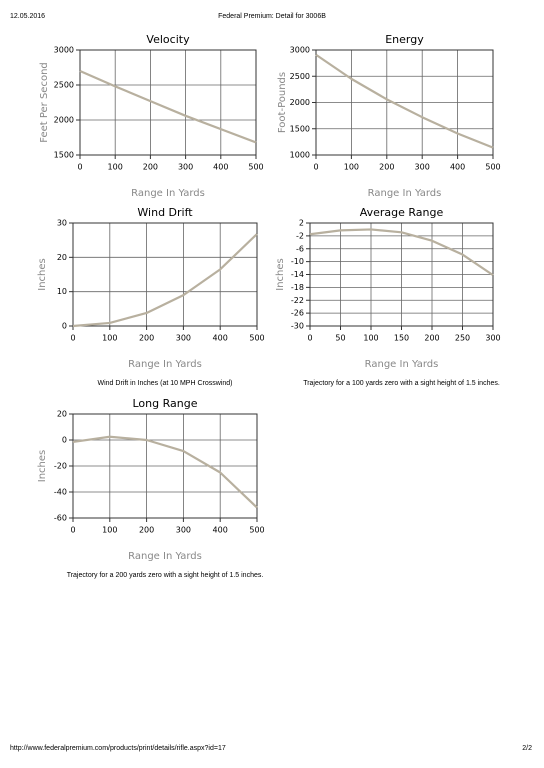  Describe the element at coordinates (401, 338) in the screenshot. I see `x-tick-label: 150` at that location.